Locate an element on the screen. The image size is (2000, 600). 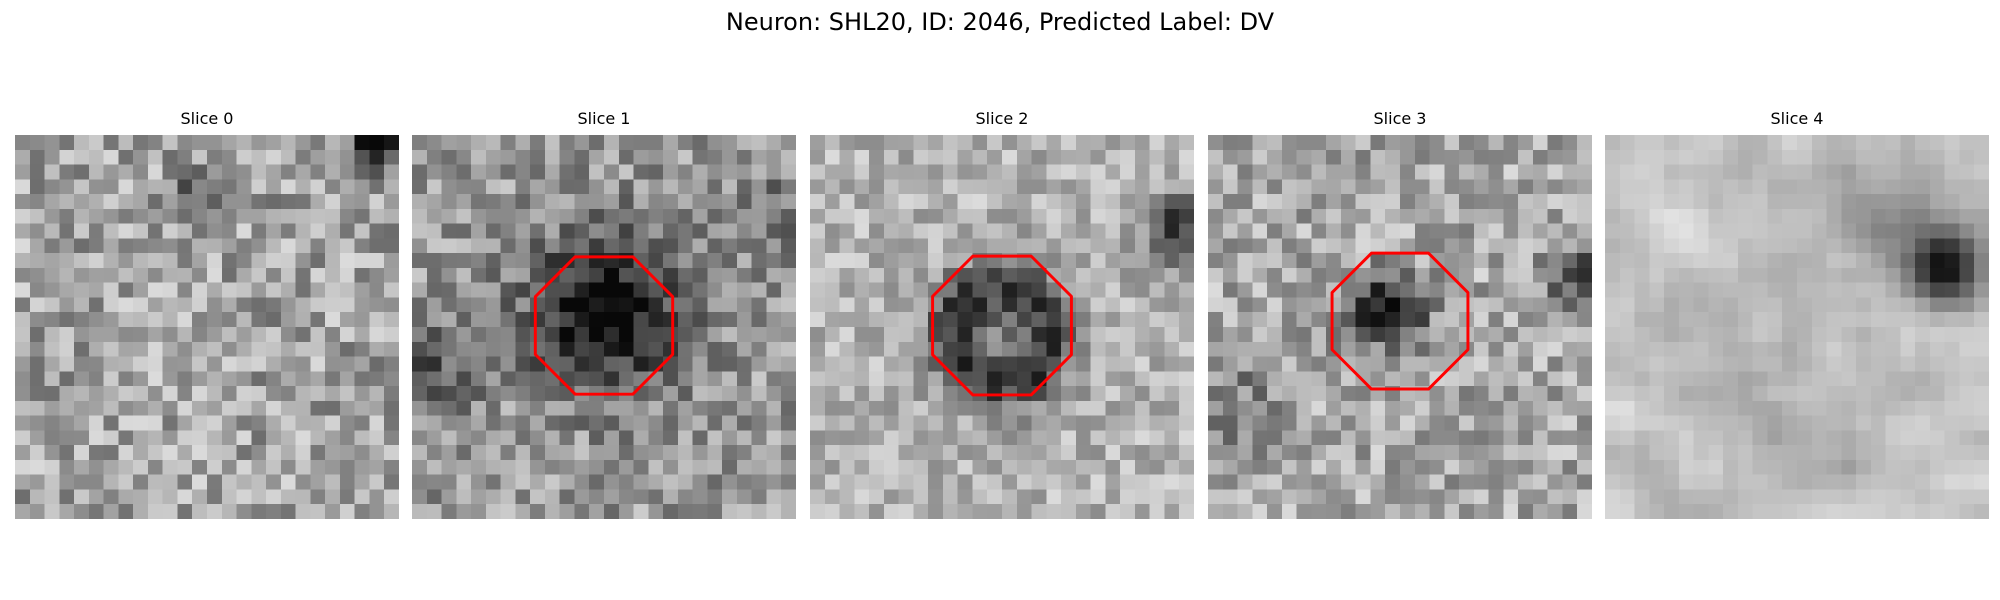
slice-panel-1: Slice 1 is located at coordinates (604, 315).